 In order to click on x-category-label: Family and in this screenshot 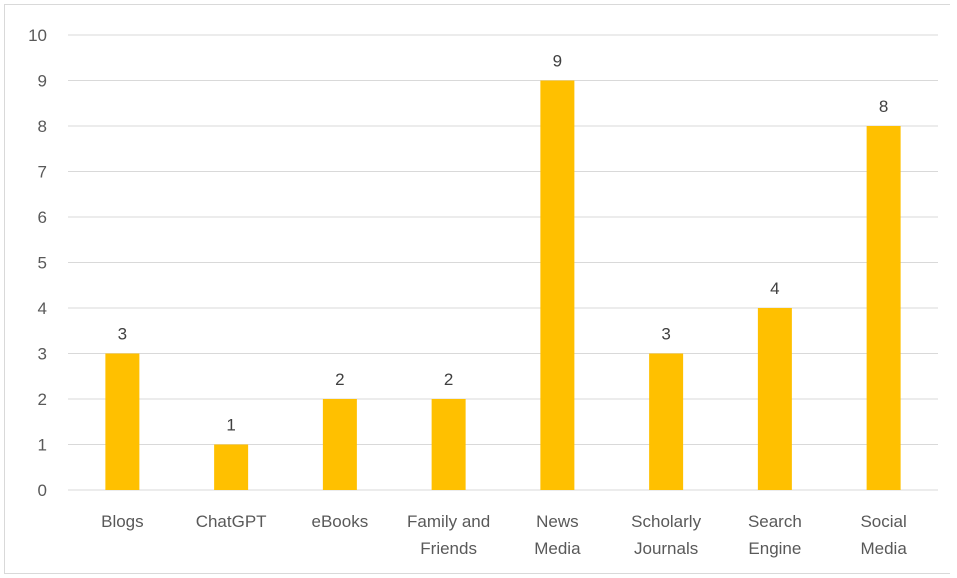, I will do `click(448, 521)`.